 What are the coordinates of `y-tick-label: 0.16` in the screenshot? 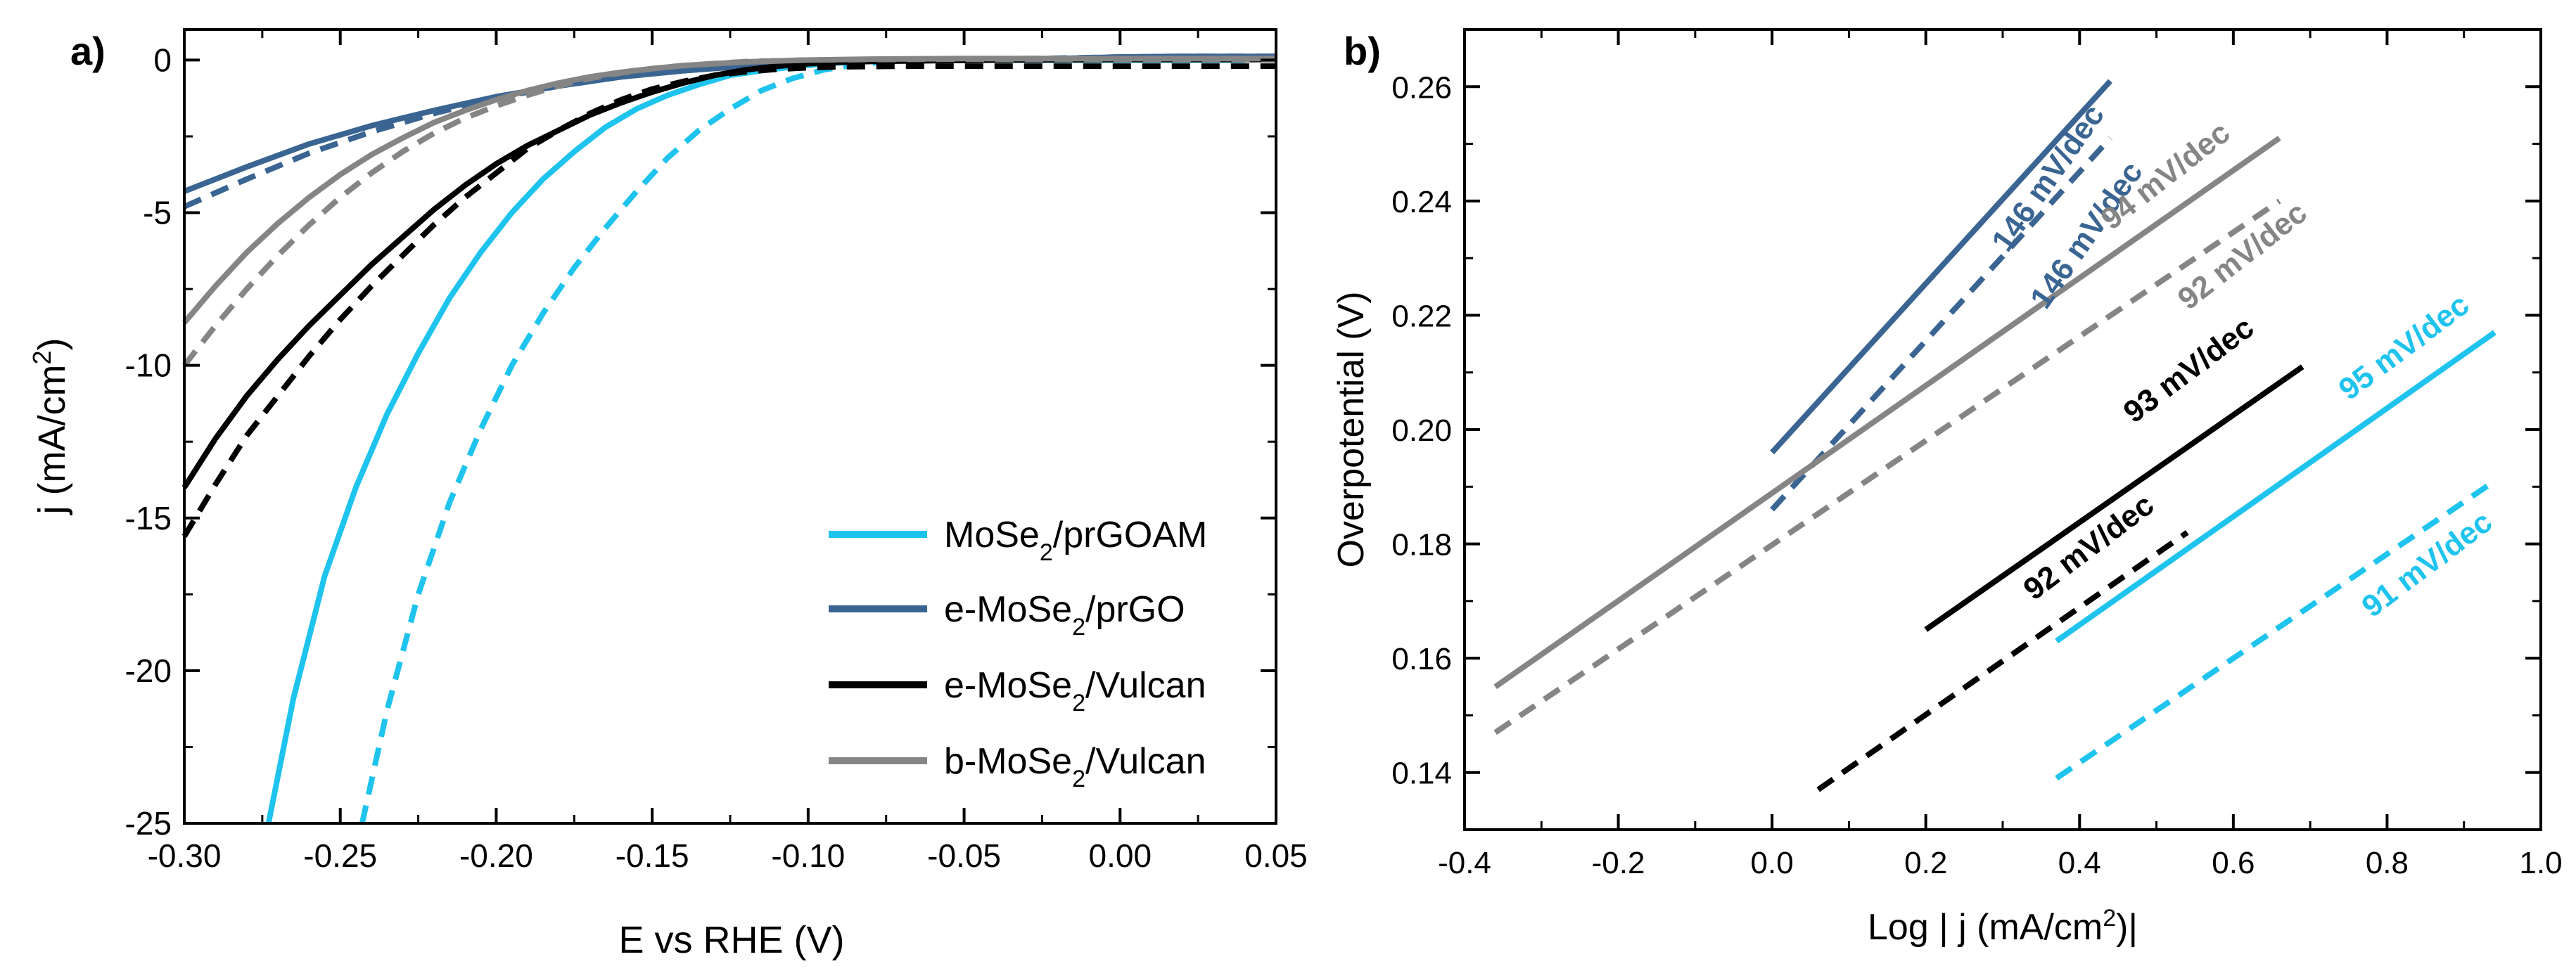 It's located at (1421, 659).